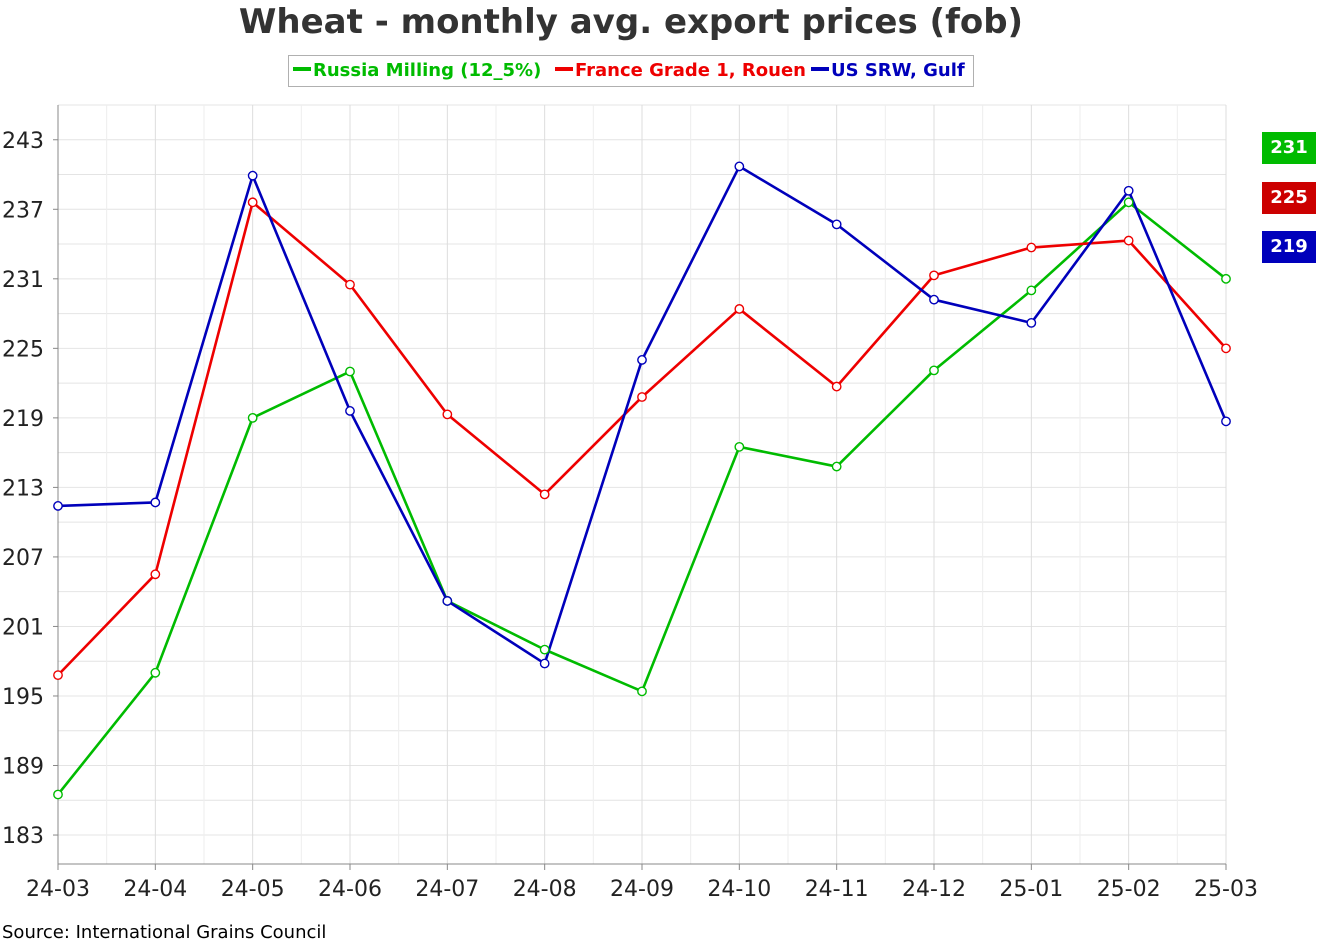 This screenshot has height=948, width=1322. Describe the element at coordinates (690, 70) in the screenshot. I see `legend-label-france: France Grade 1, Rouen` at that location.